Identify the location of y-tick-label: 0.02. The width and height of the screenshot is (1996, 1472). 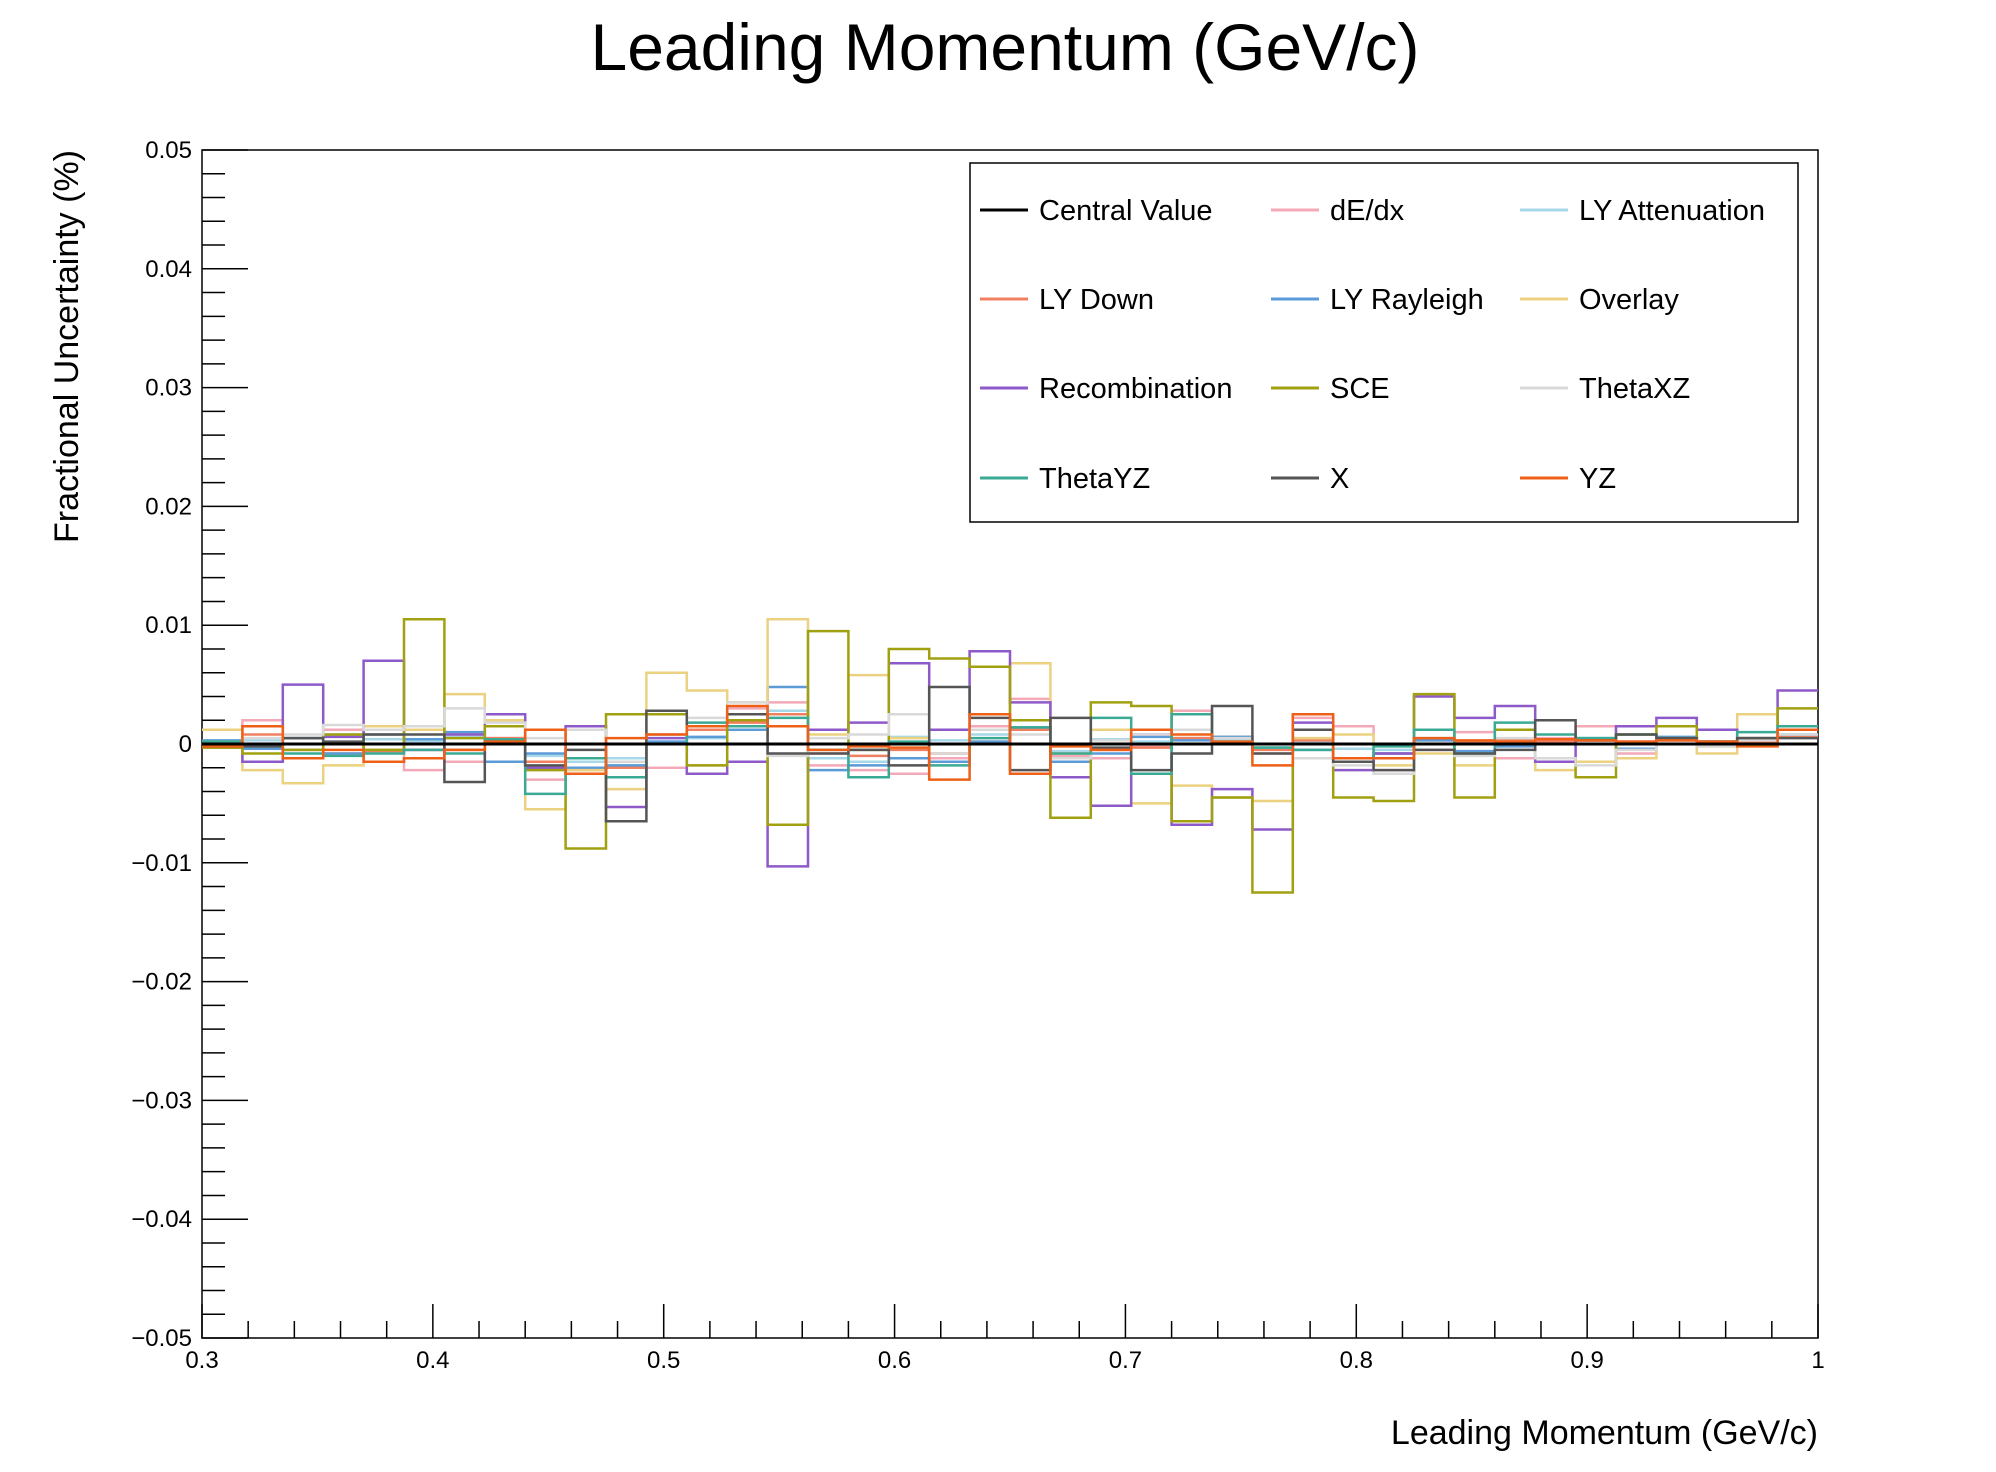
(168, 506).